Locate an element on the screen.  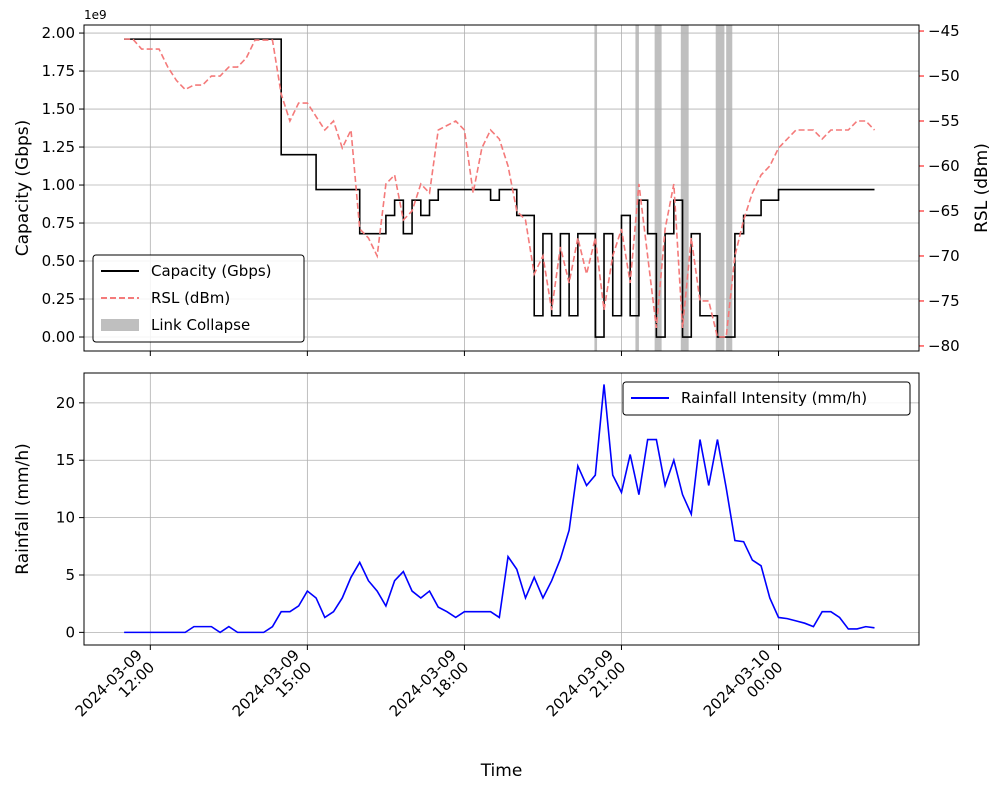
x-tick-label: 2024-03-0921:00 is located at coordinates (586, 689).